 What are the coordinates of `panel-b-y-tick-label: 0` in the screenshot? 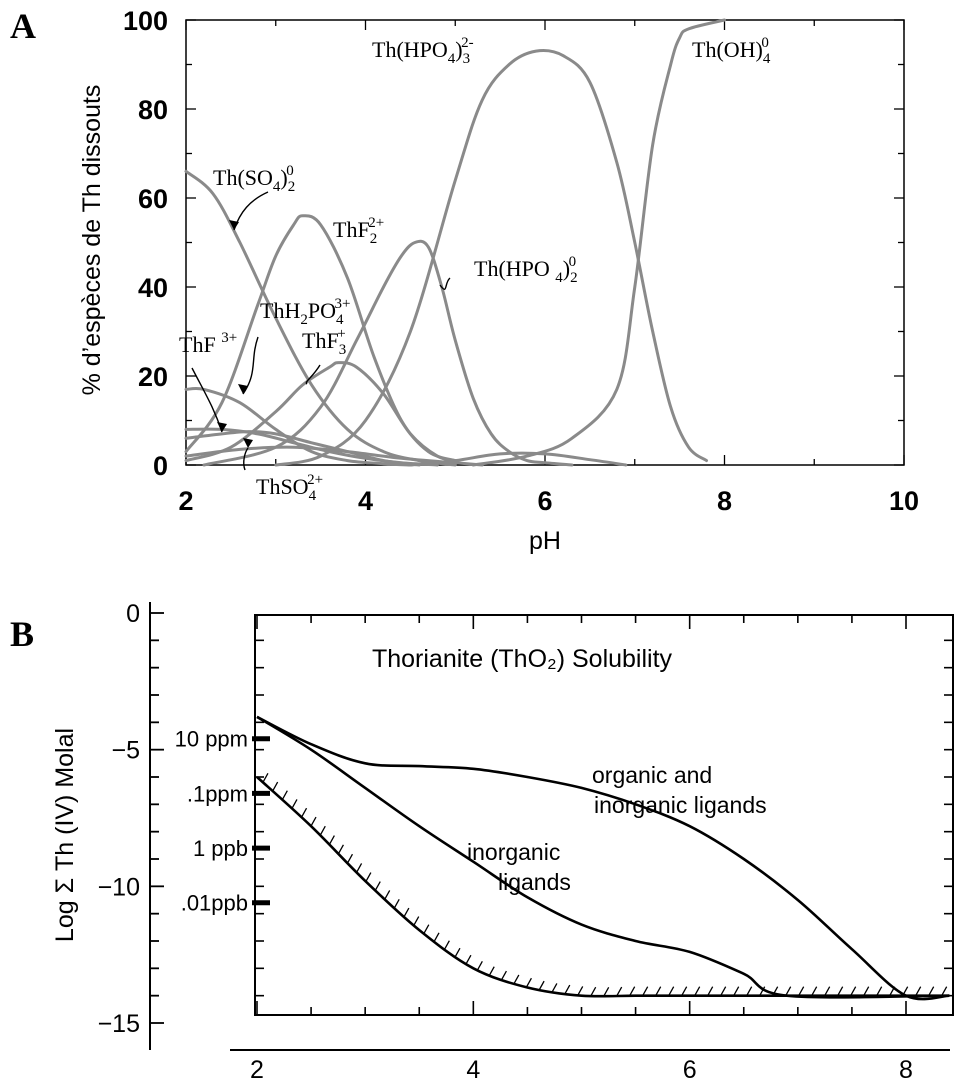 It's located at (133, 614).